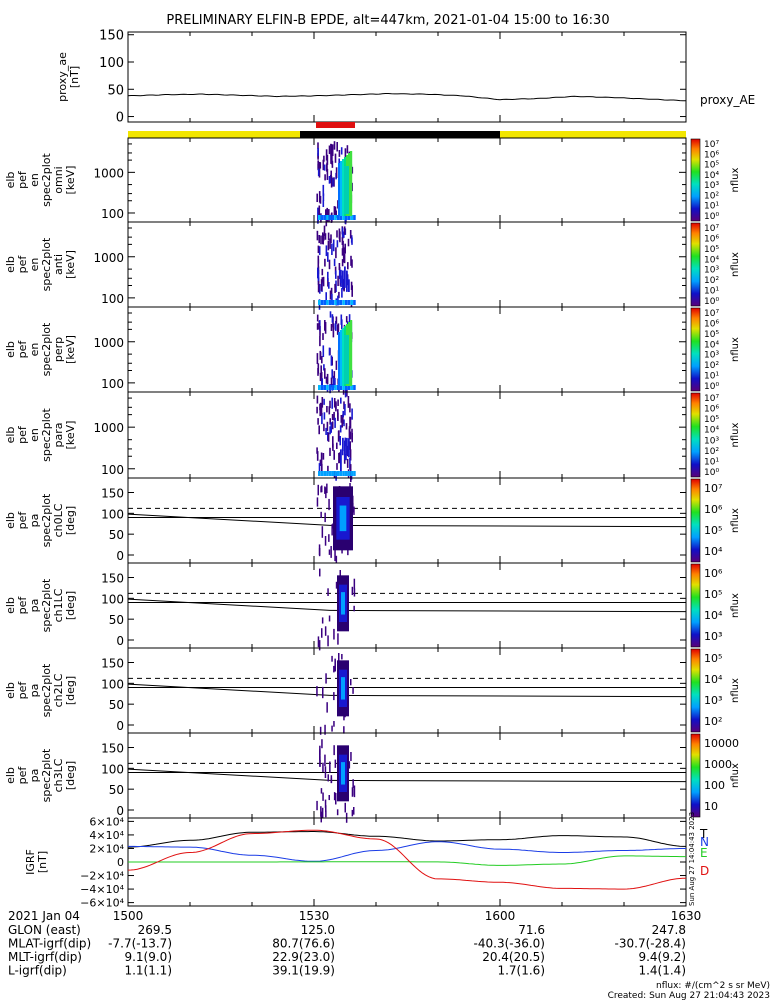 The height and width of the screenshot is (1004, 775). What do you see at coordinates (669, 930) in the screenshot?
I see `ephemeris-value: 247.8` at bounding box center [669, 930].